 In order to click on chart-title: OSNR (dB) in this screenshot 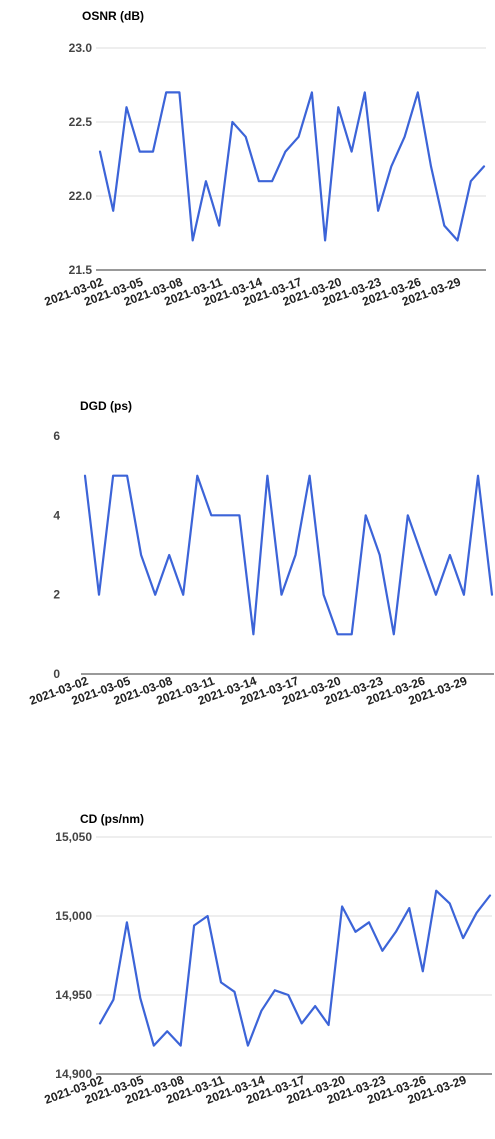, I will do `click(113, 16)`.